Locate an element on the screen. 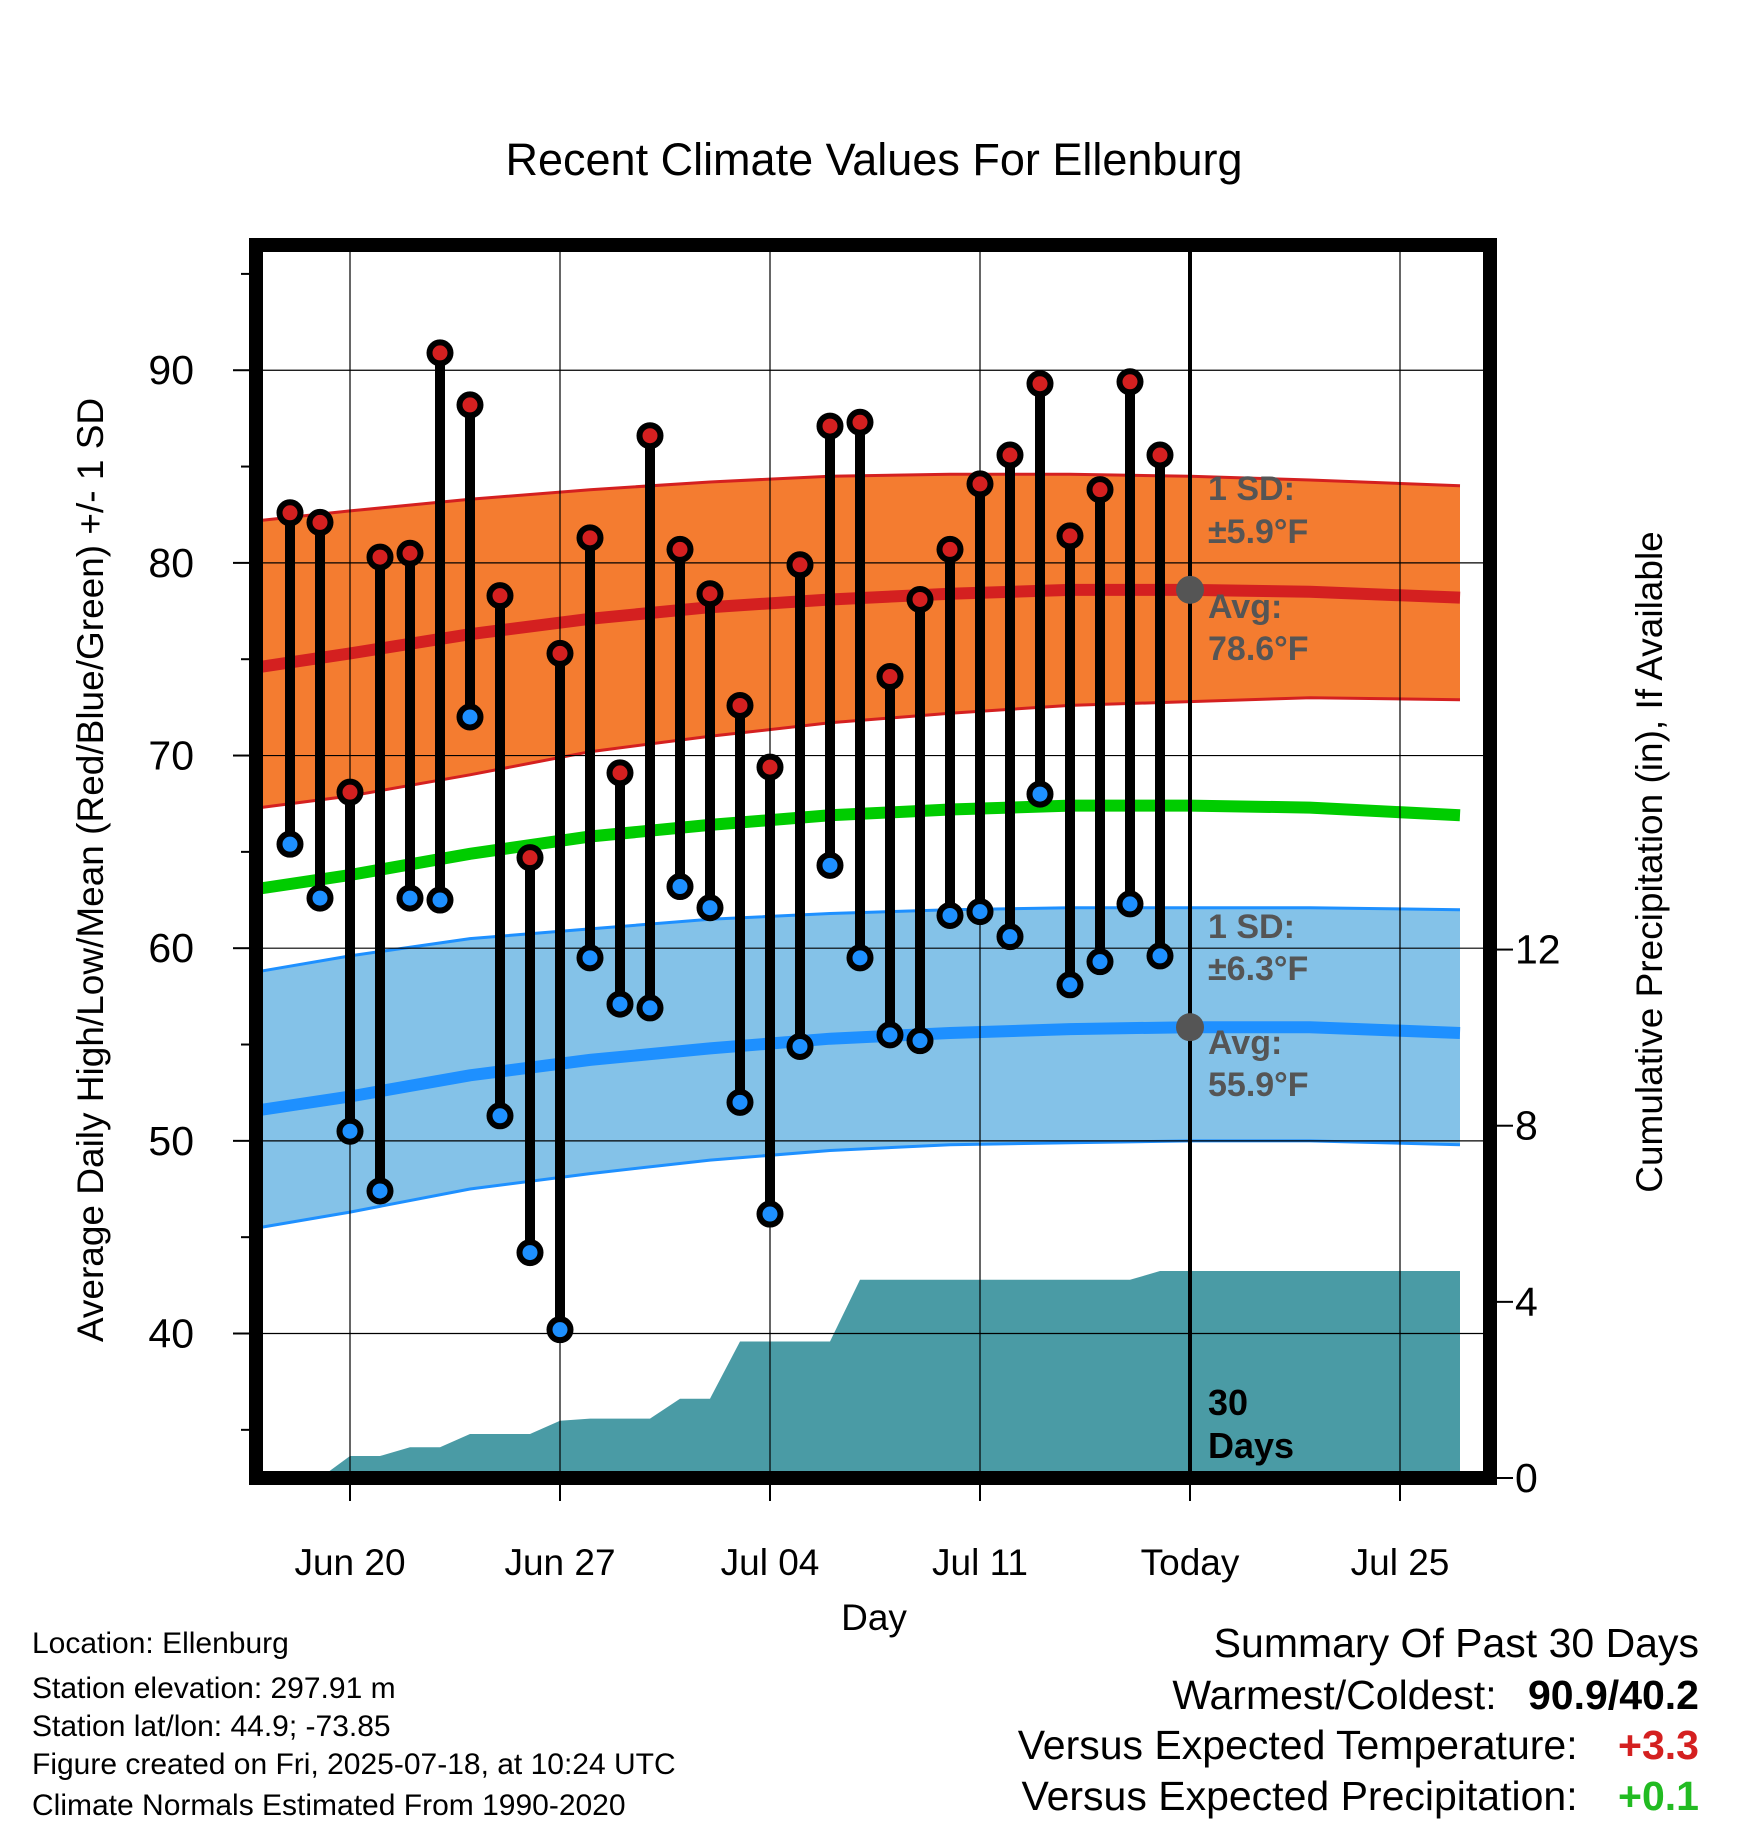 The width and height of the screenshot is (1748, 1828). days-count-word: Days is located at coordinates (1251, 1445).